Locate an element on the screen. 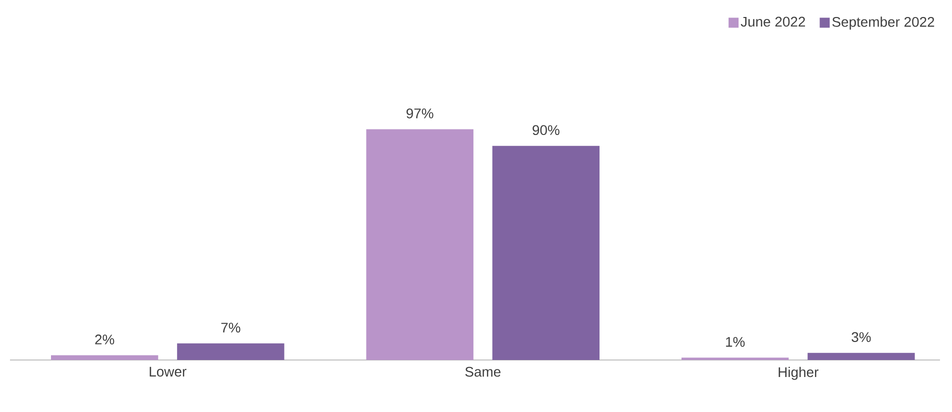  data-label: 2% is located at coordinates (104, 339).